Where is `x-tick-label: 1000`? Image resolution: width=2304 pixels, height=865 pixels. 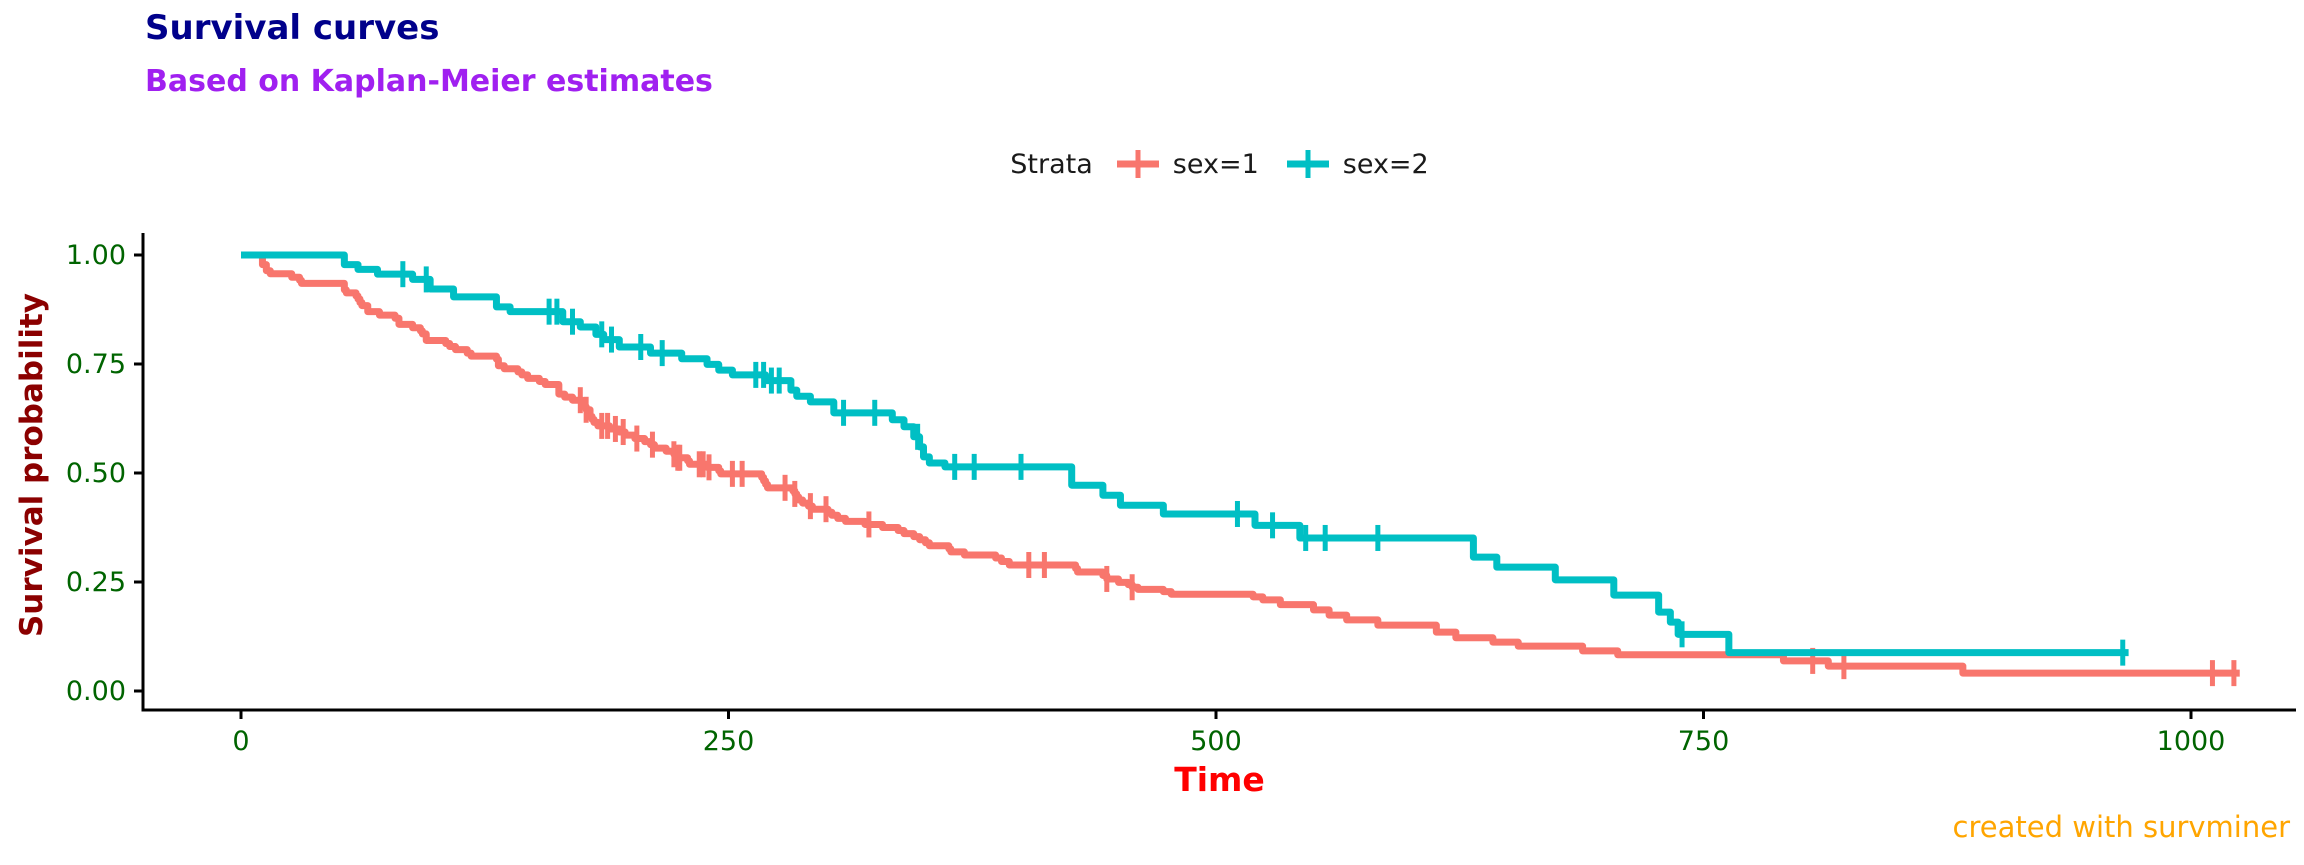
x-tick-label: 1000 is located at coordinates (2191, 741).